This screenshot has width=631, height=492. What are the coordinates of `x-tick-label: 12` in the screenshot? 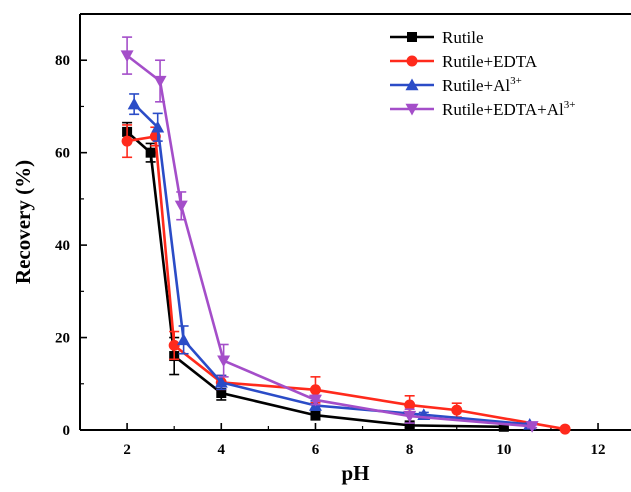 It's located at (598, 450).